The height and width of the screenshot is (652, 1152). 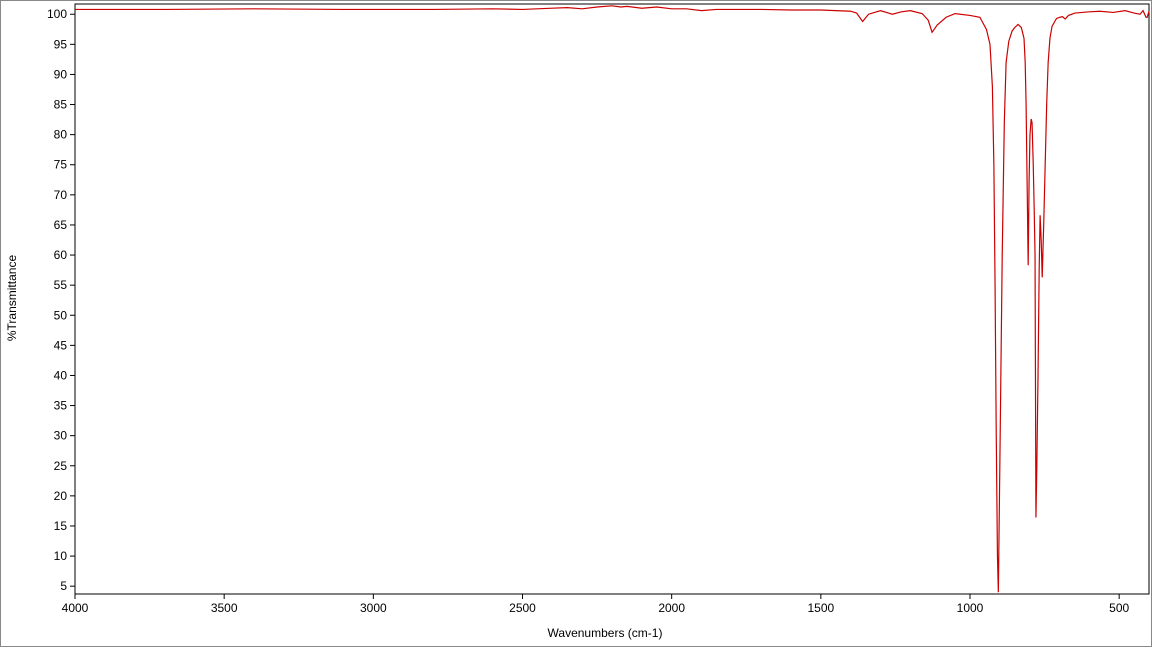 I want to click on x-tick-label: 2000, so click(x=671, y=608).